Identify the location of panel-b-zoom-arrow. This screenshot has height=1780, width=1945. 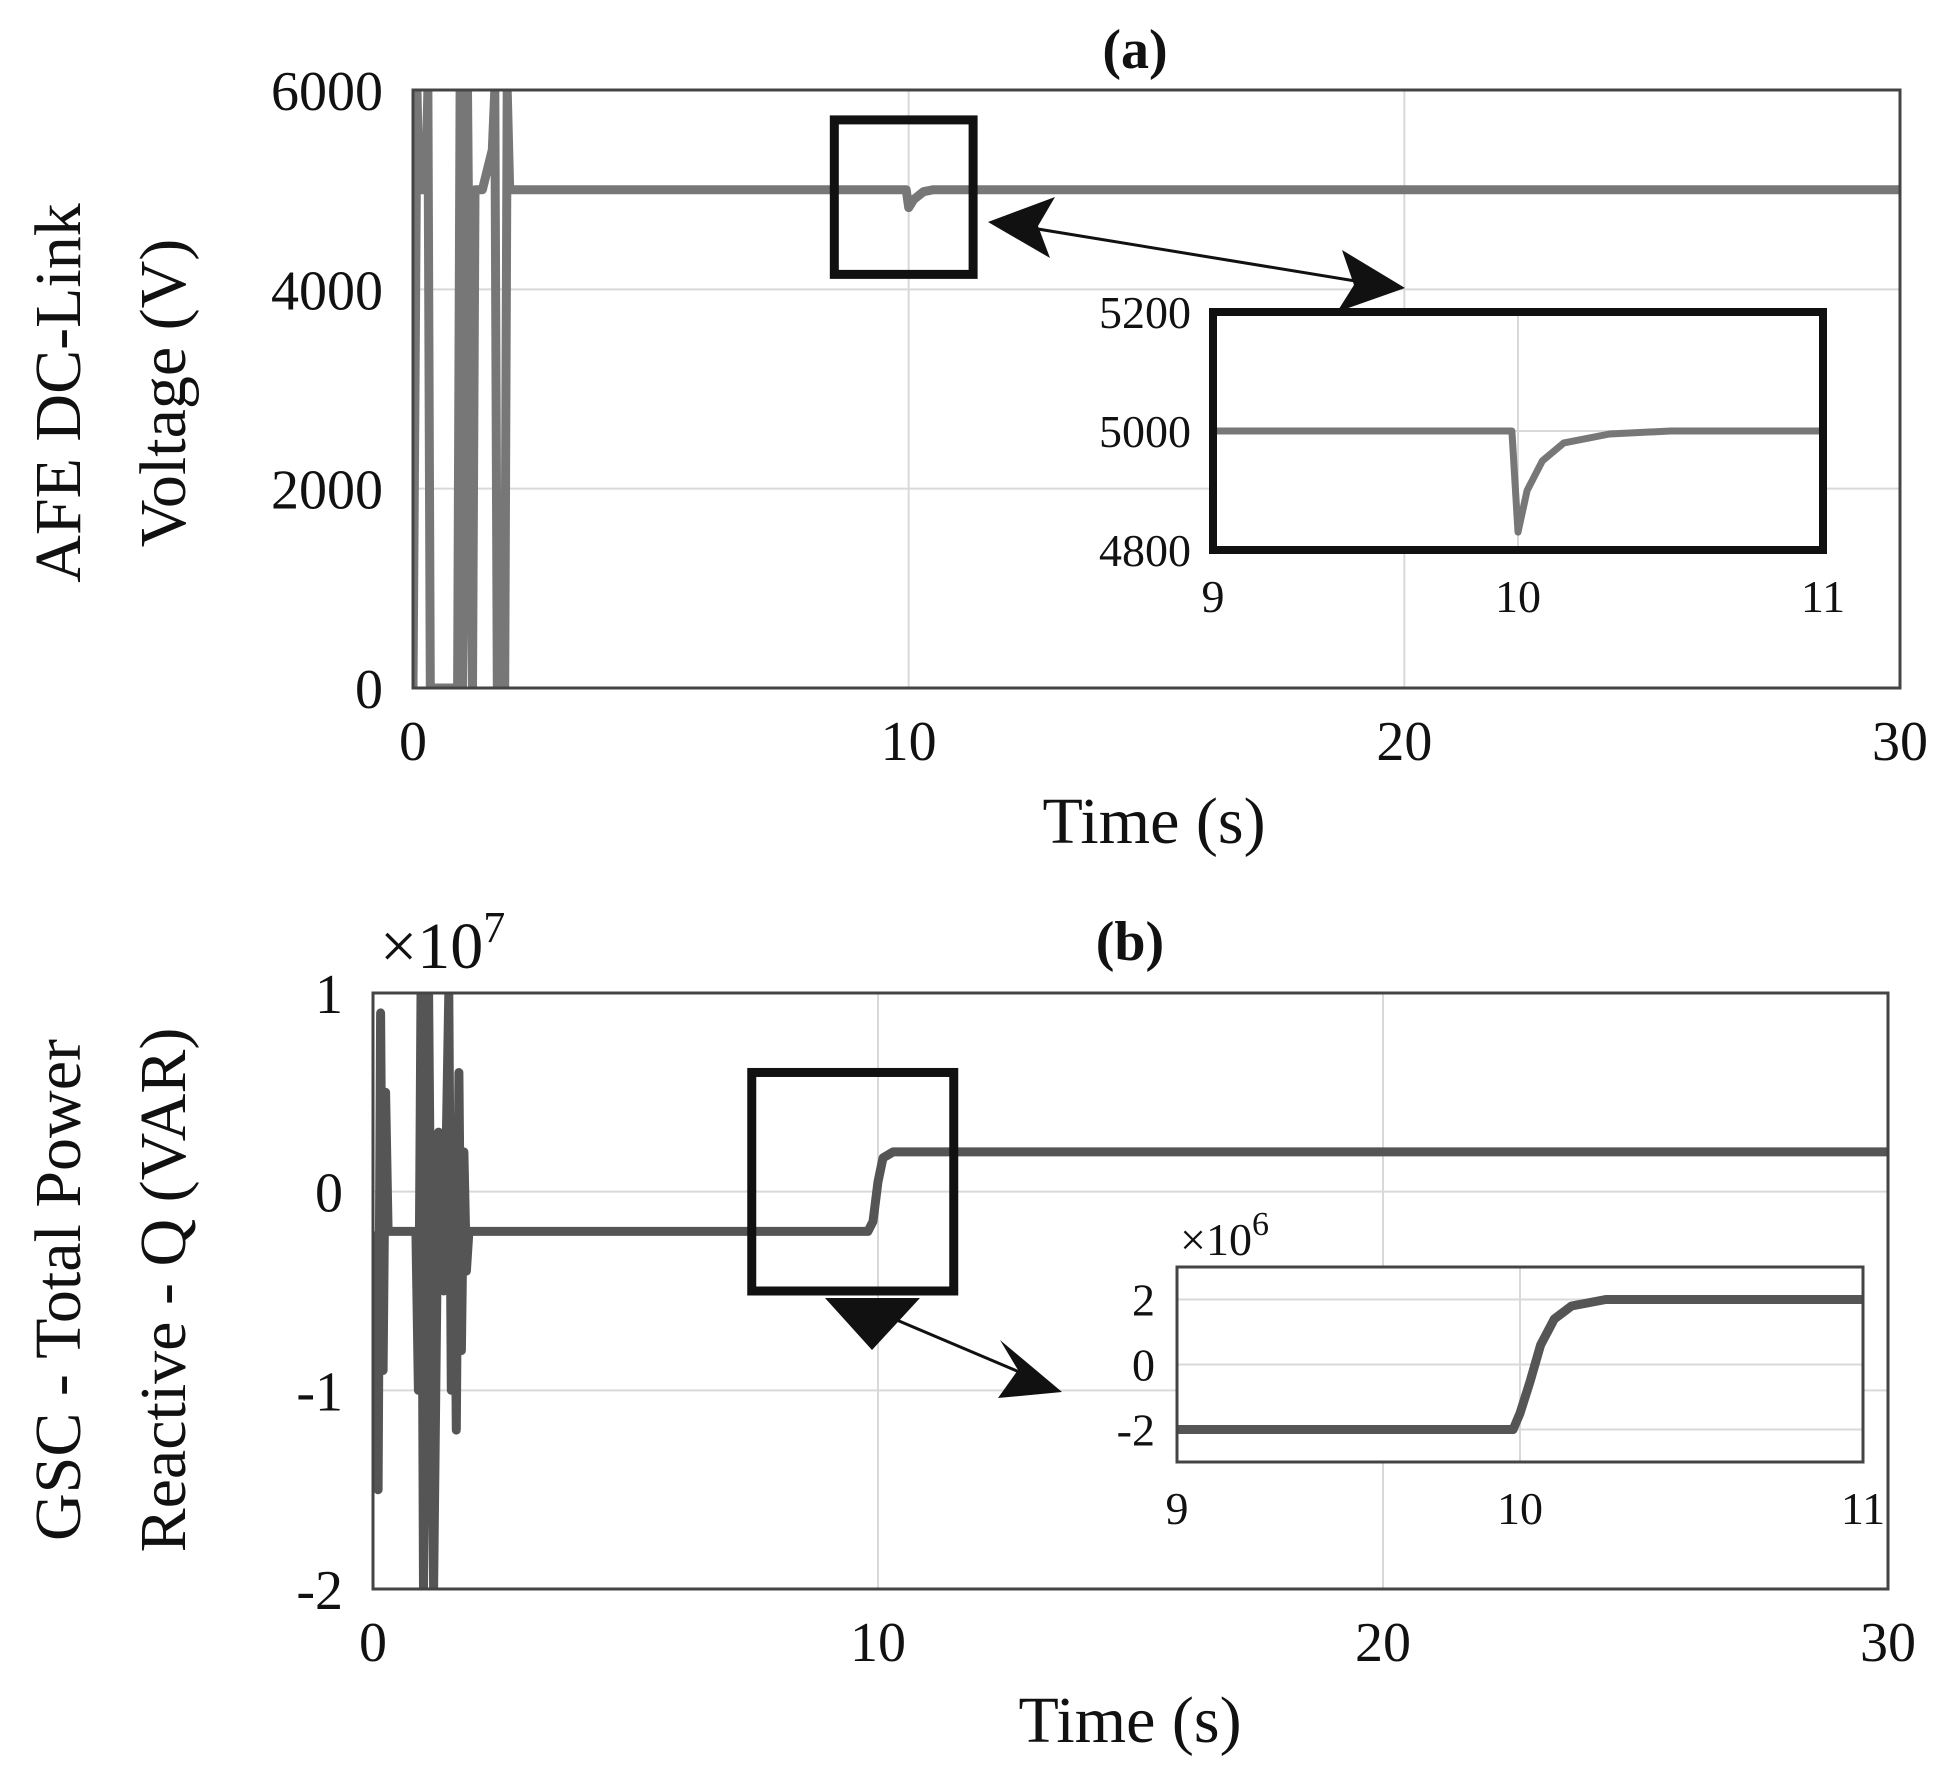
(943, 1348).